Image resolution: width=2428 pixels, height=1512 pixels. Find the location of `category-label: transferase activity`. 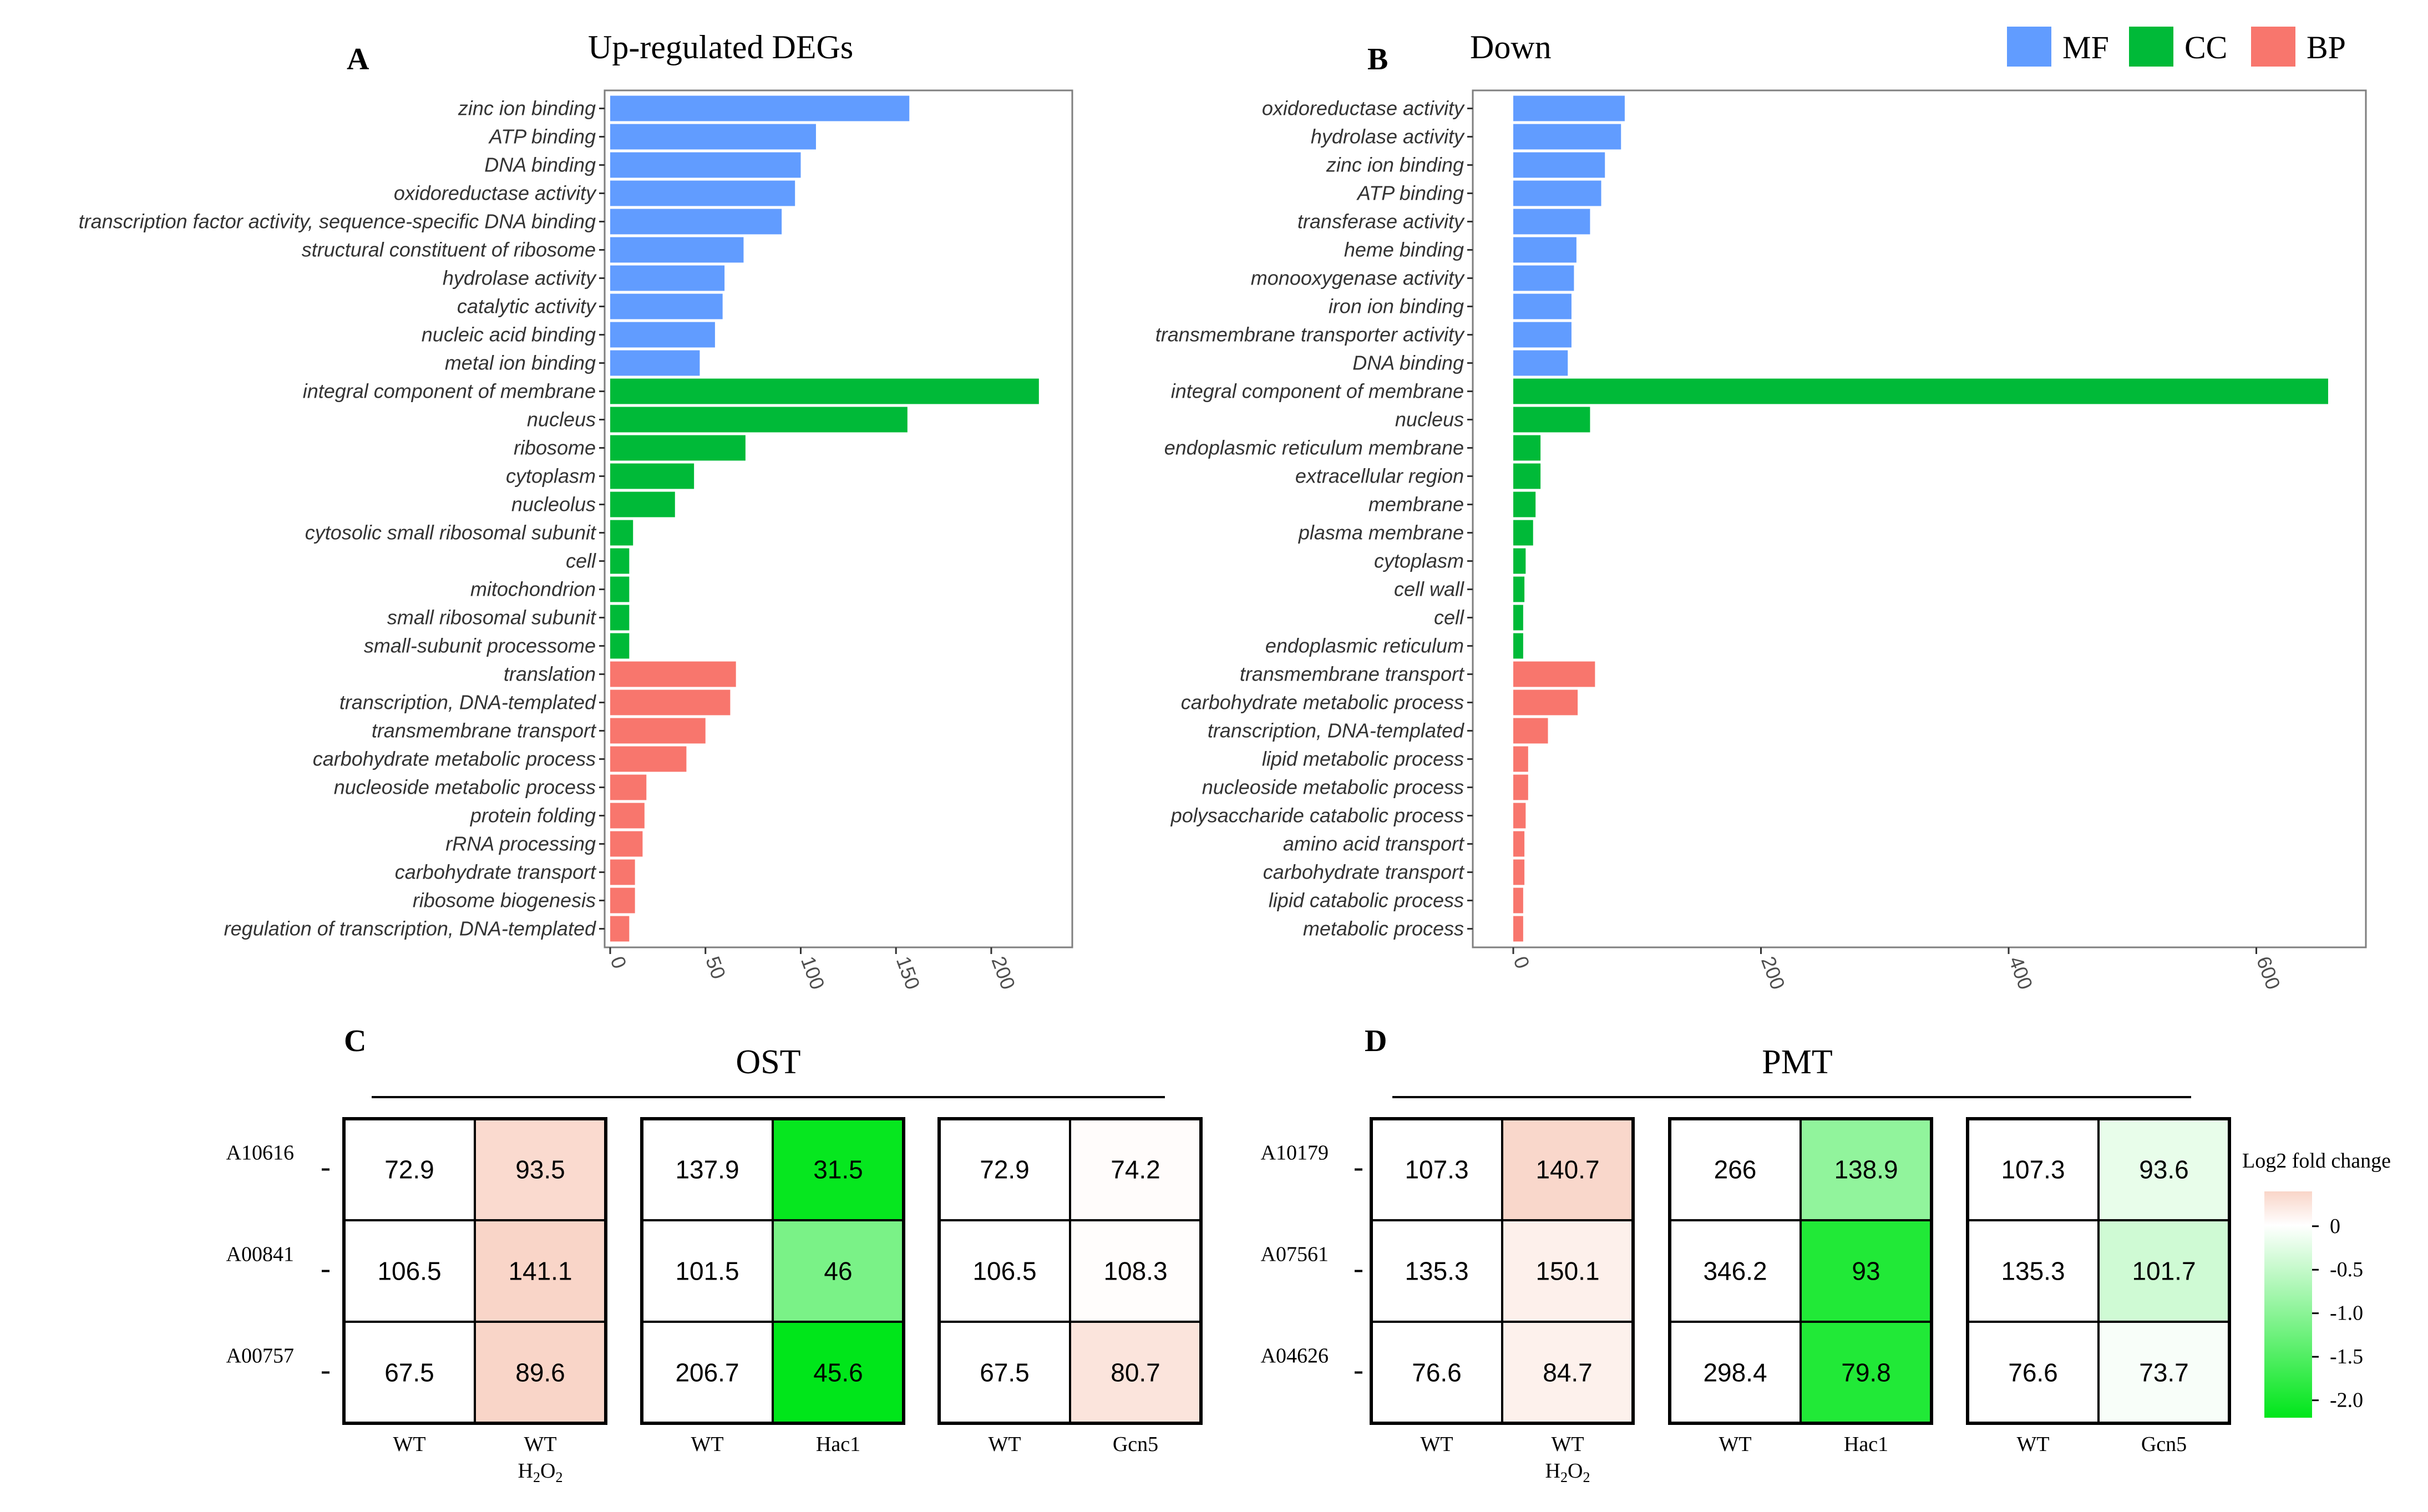

category-label: transferase activity is located at coordinates (1381, 222).